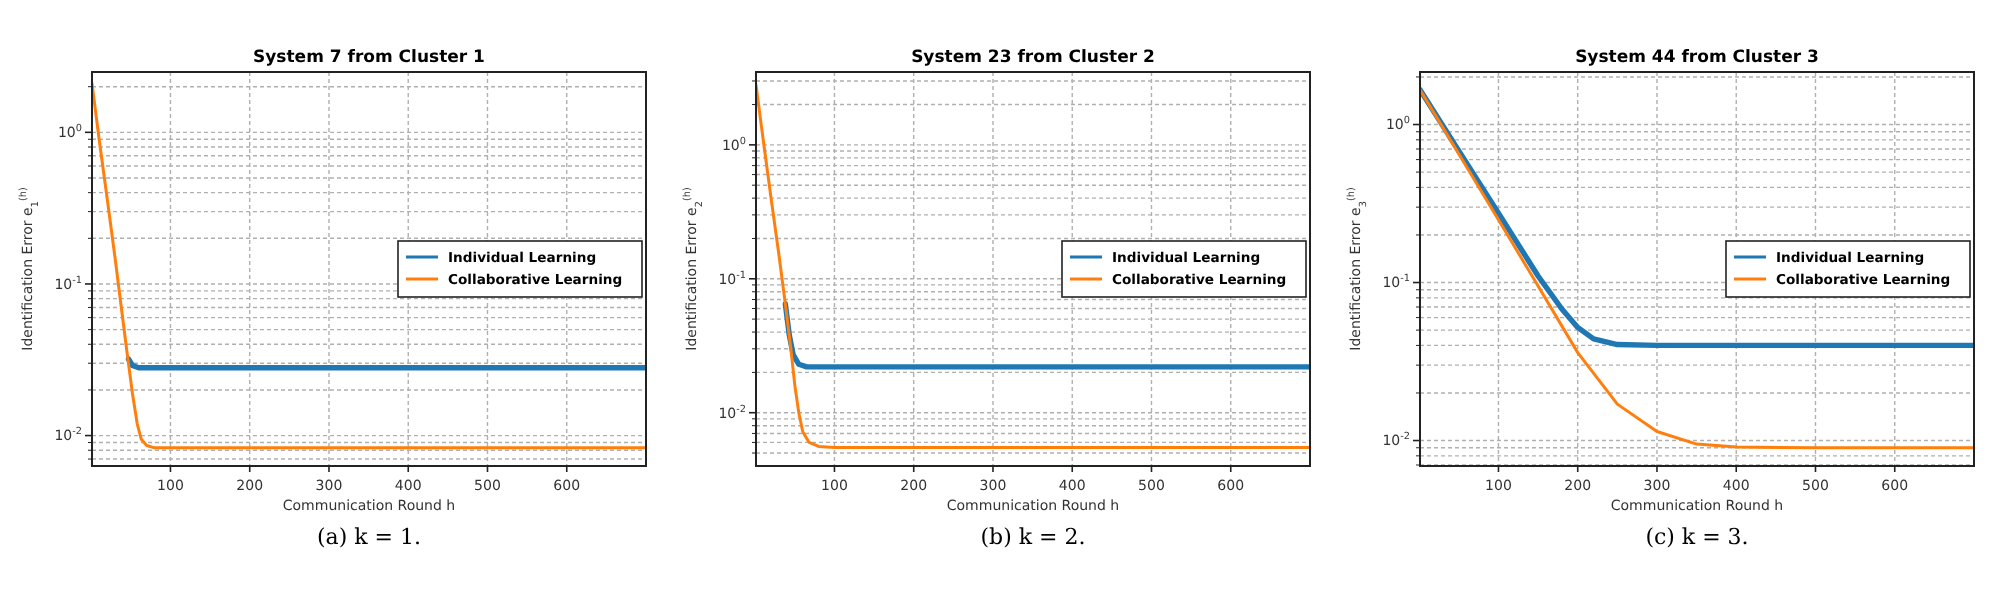 The image size is (1994, 594). I want to click on text: (b) k = 2., so click(1033, 537).